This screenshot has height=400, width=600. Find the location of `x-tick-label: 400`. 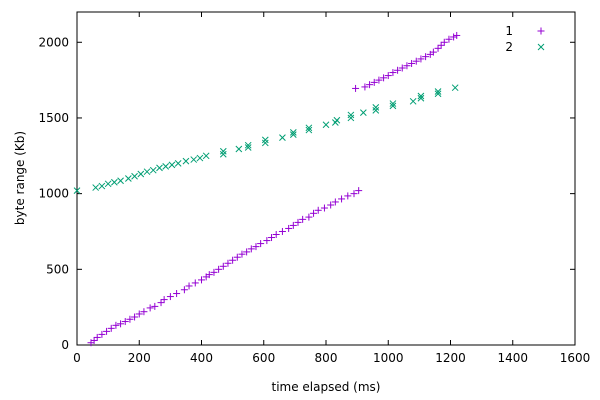

x-tick-label: 400 is located at coordinates (201, 358).